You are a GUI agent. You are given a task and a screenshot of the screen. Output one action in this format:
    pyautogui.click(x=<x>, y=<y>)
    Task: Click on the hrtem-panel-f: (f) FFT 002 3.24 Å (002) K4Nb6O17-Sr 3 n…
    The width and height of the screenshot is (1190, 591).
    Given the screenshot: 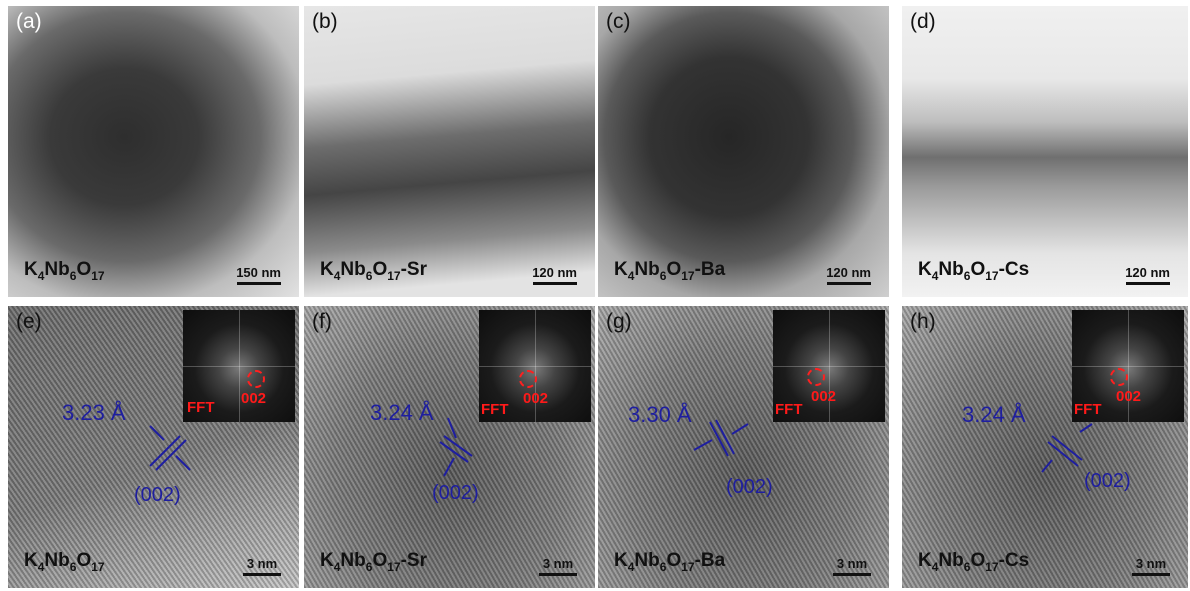 What is the action you would take?
    pyautogui.click(x=449, y=447)
    